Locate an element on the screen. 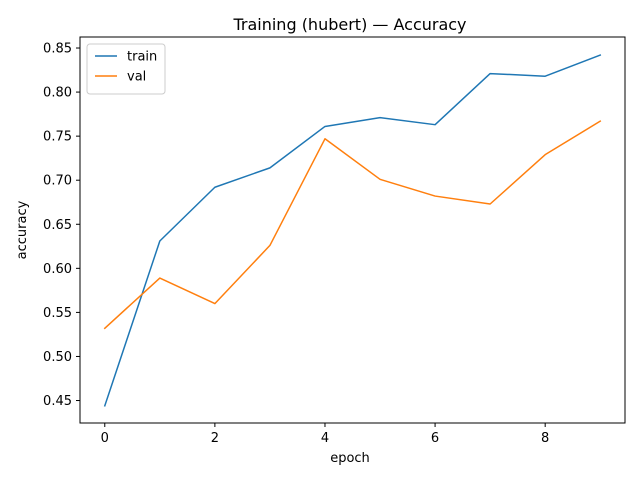 This screenshot has width=640, height=480. y-tick-label: 0.55 is located at coordinates (57, 313).